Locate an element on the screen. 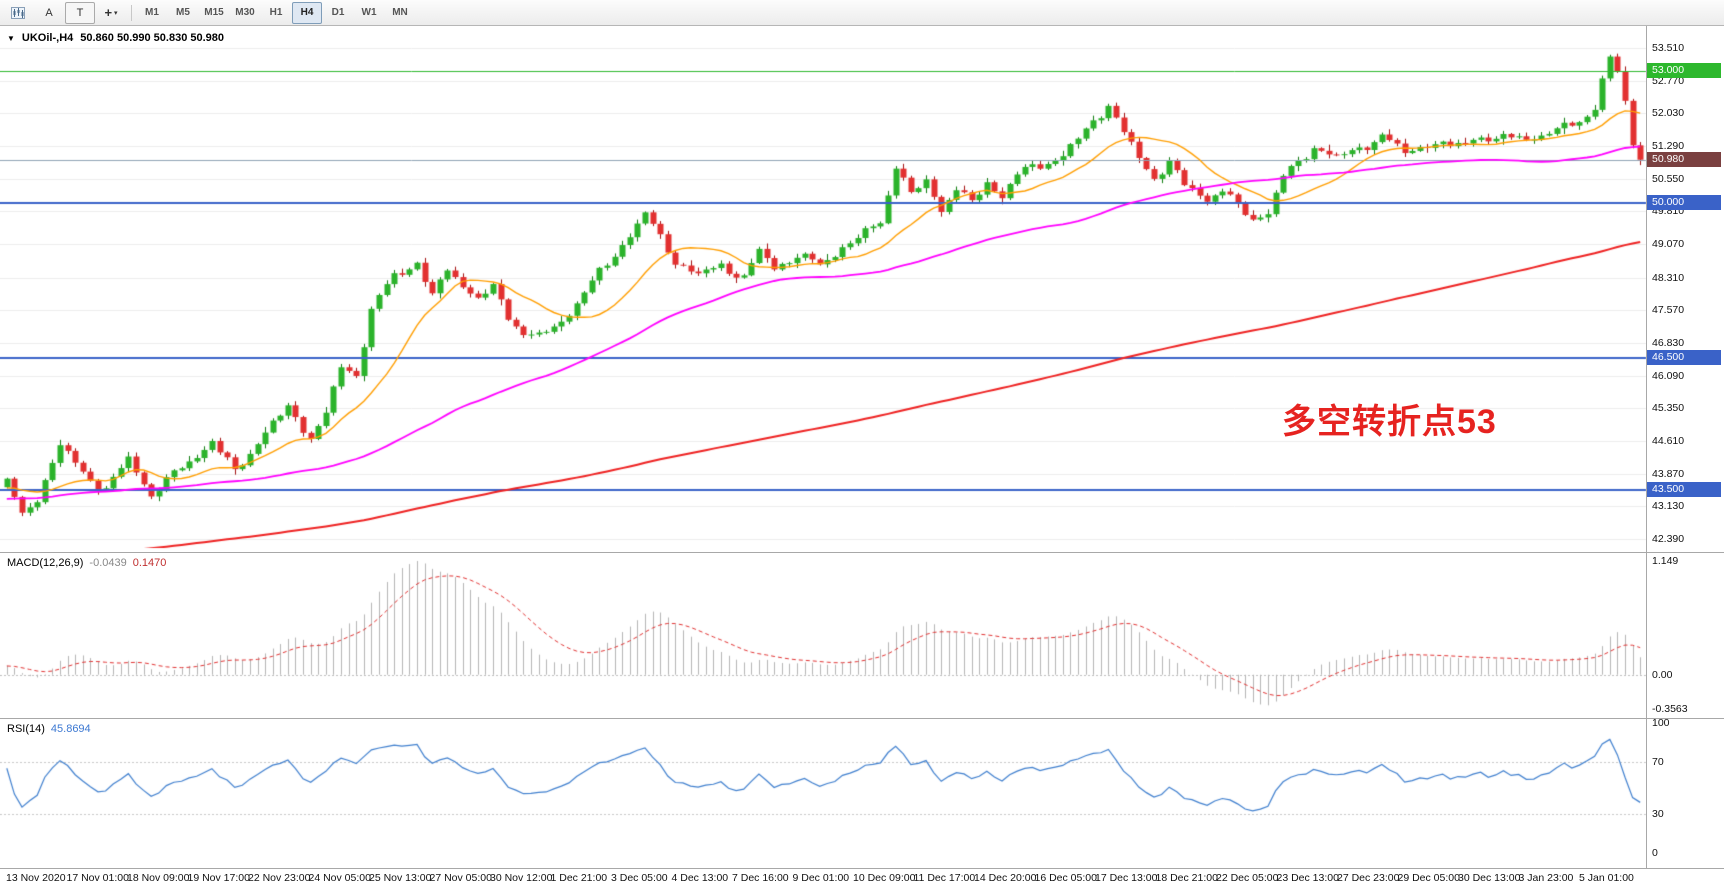 The height and width of the screenshot is (889, 1724). time-label: 22 Dec 05:00 is located at coordinates (1247, 878).